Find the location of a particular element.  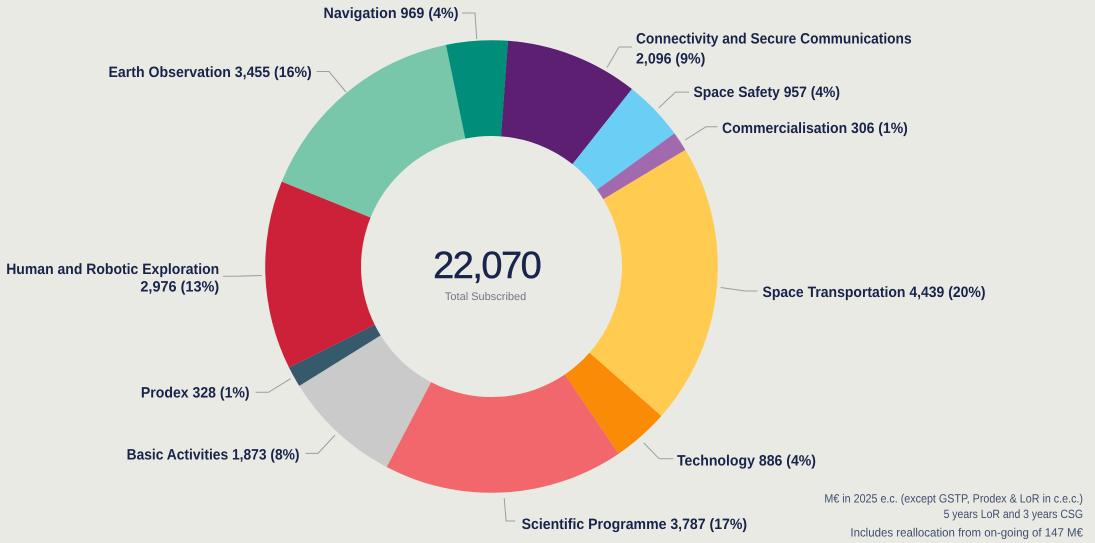

svg-text:Connectivity and Secure Commun: Connectivity and Secure Communications is located at coordinates (774, 39).